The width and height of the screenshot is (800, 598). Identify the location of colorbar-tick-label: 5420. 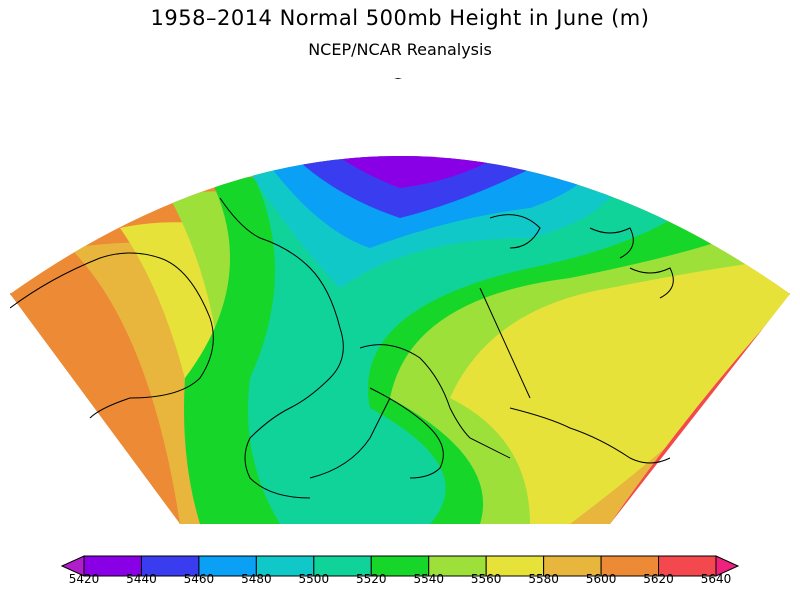
(84, 579).